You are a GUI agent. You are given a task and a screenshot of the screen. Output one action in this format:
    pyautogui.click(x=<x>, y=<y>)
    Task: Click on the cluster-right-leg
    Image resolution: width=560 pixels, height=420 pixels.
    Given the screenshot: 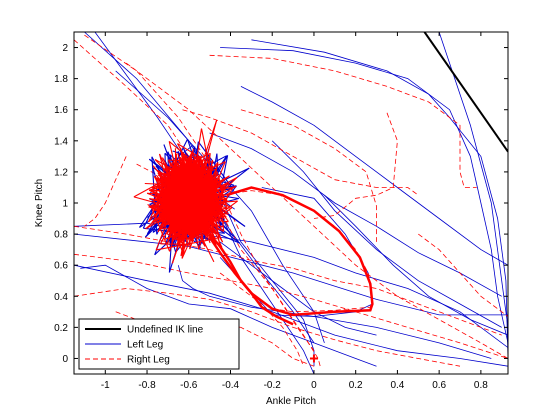 What is the action you would take?
    pyautogui.click(x=185, y=191)
    